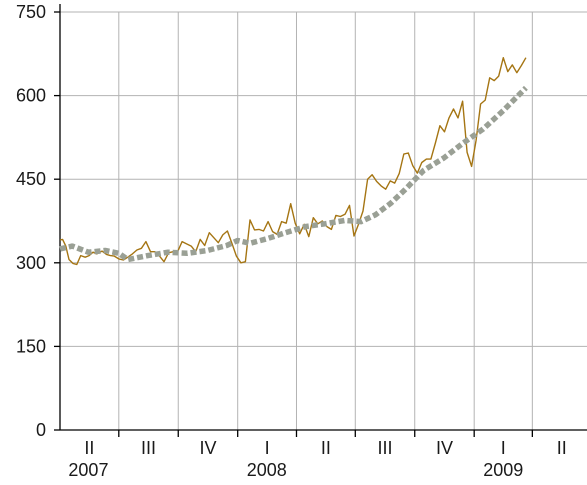 The height and width of the screenshot is (485, 587). What do you see at coordinates (31, 263) in the screenshot?
I see `y-tick-label: 300` at bounding box center [31, 263].